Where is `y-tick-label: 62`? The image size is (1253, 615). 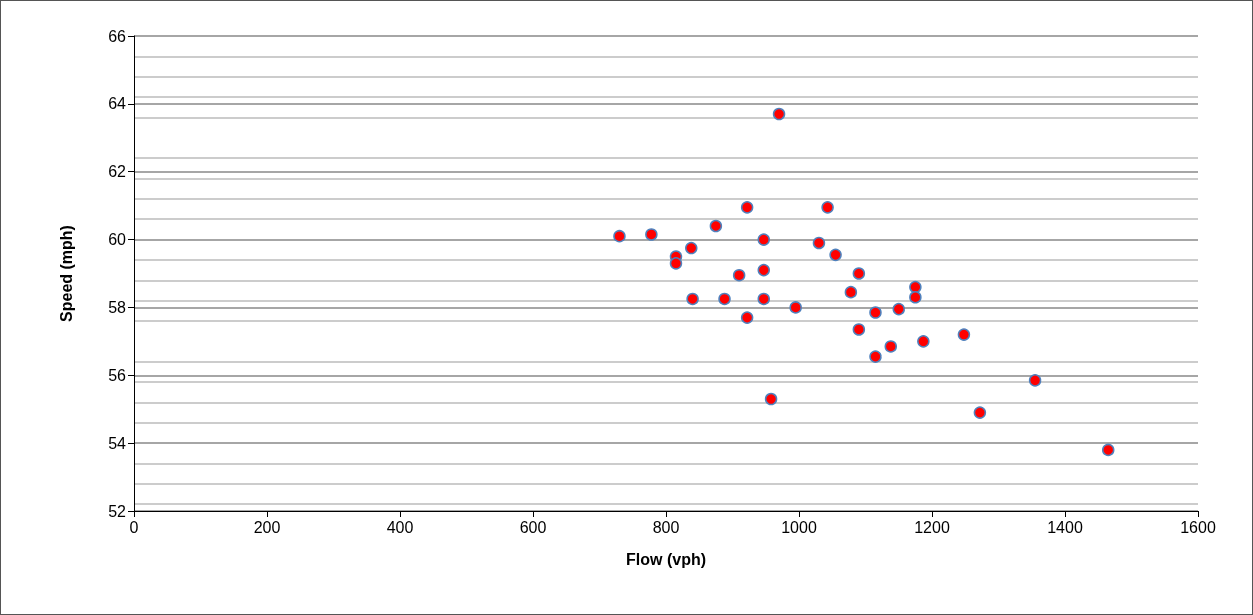 y-tick-label: 62 is located at coordinates (117, 172).